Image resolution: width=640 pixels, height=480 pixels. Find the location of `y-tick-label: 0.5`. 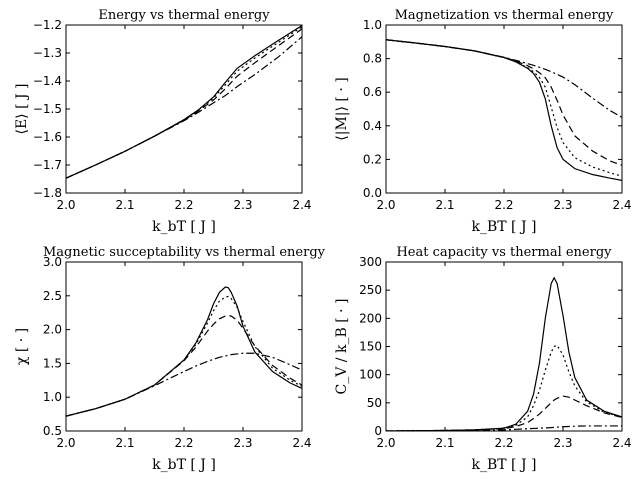

y-tick-label: 0.5 is located at coordinates (52, 431).